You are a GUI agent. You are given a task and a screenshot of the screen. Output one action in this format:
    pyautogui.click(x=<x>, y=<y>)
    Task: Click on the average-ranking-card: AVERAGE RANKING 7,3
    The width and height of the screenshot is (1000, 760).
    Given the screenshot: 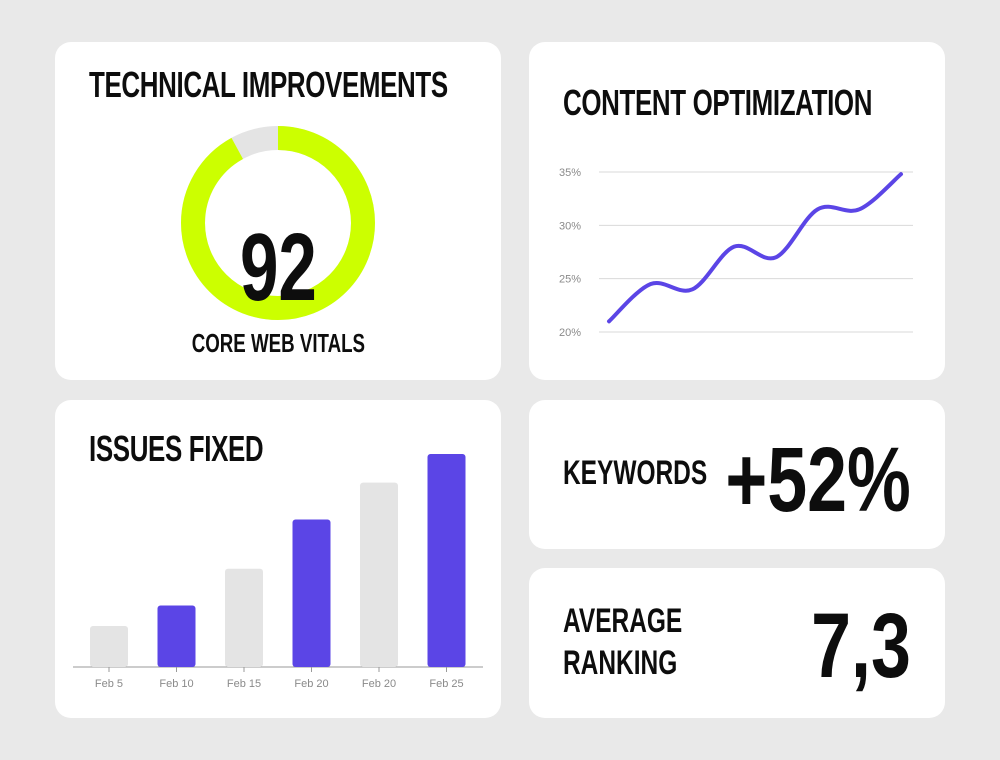 What is the action you would take?
    pyautogui.click(x=737, y=643)
    